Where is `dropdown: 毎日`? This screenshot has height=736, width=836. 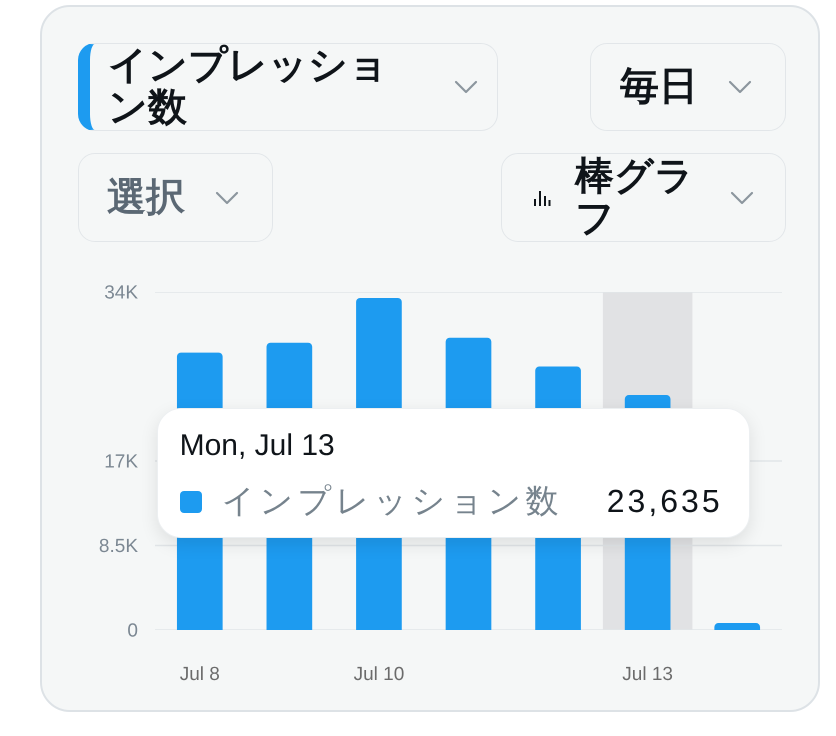 dropdown: 毎日 is located at coordinates (688, 87).